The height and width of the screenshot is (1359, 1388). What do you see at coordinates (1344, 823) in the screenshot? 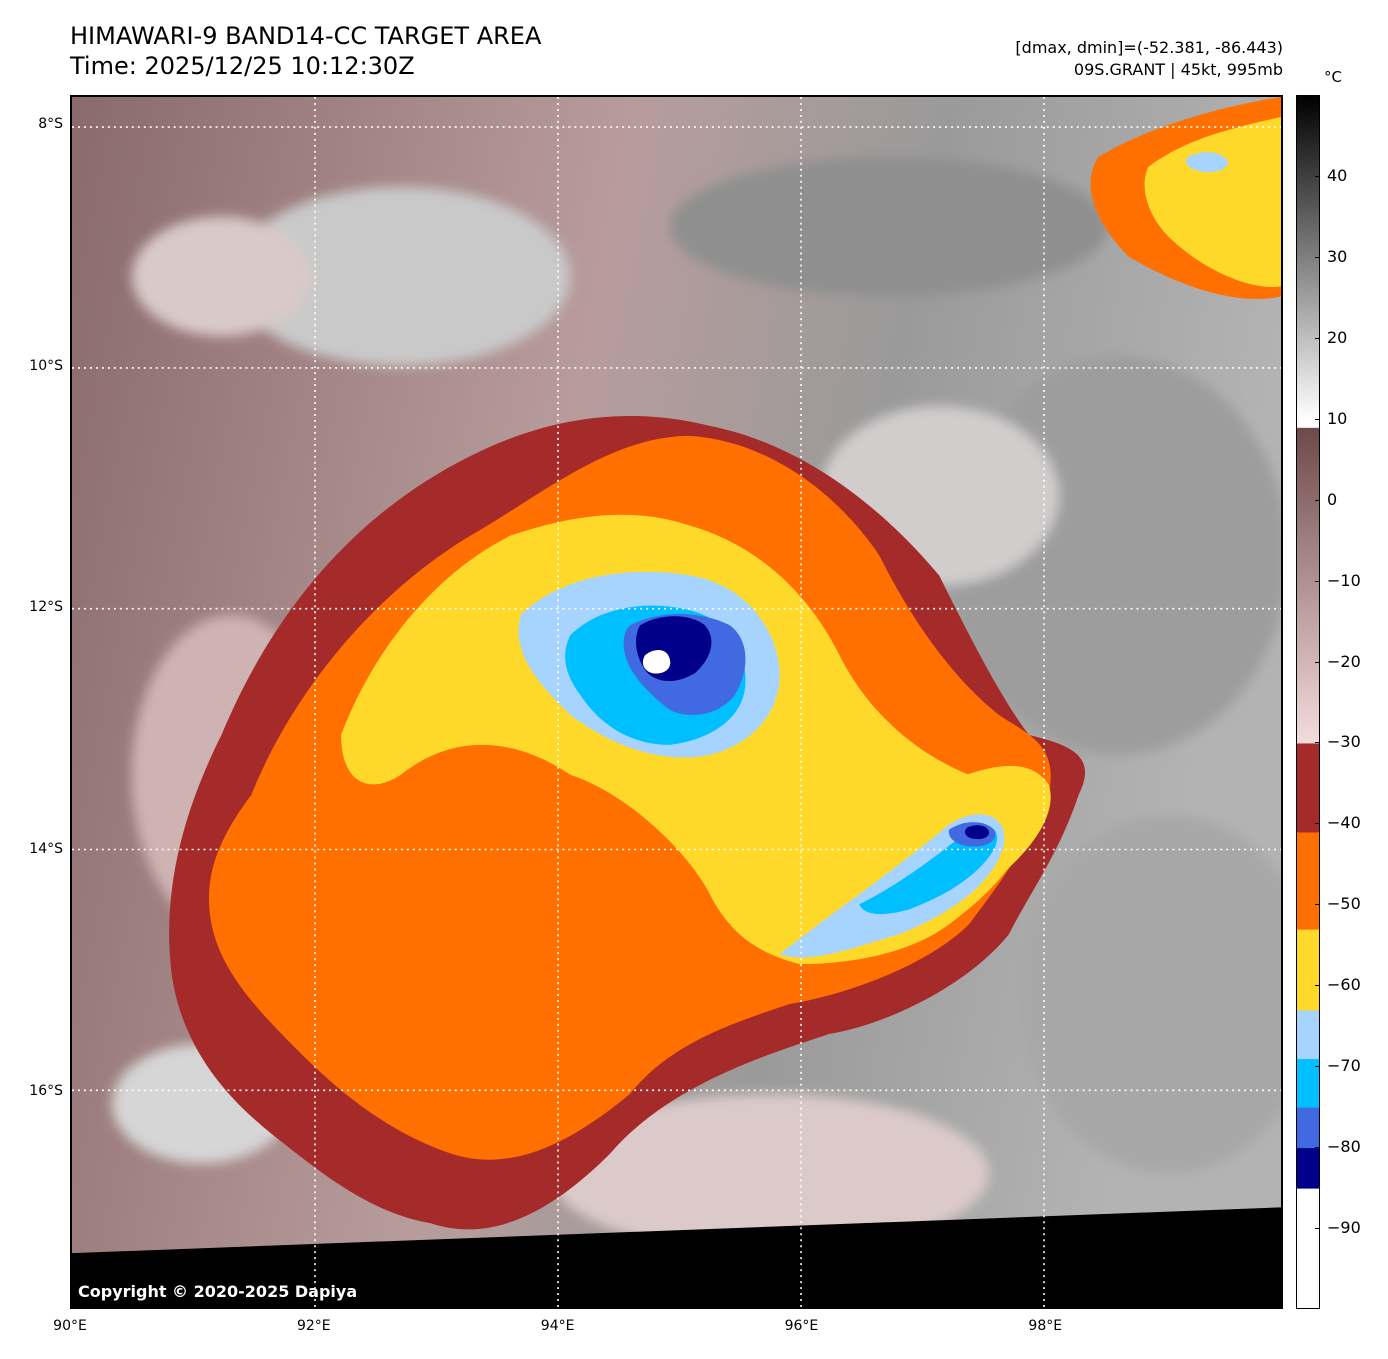
I see `colorbar-tick-label: −40` at bounding box center [1344, 823].